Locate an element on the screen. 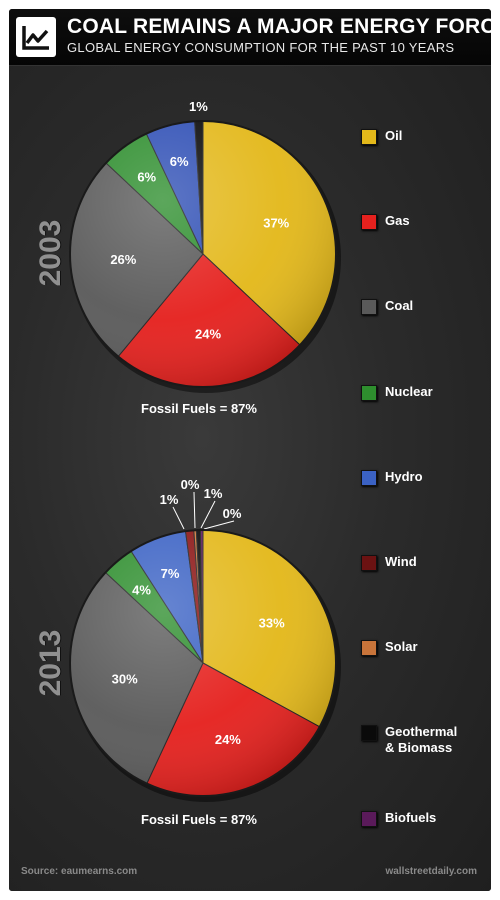  legend-label: Nuclear is located at coordinates (409, 391).